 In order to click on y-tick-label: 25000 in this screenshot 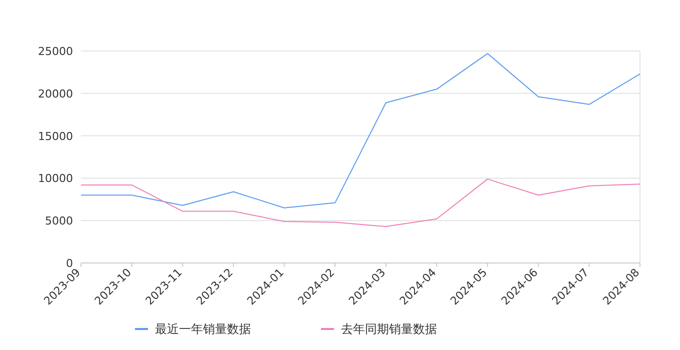, I will do `click(55, 51)`.